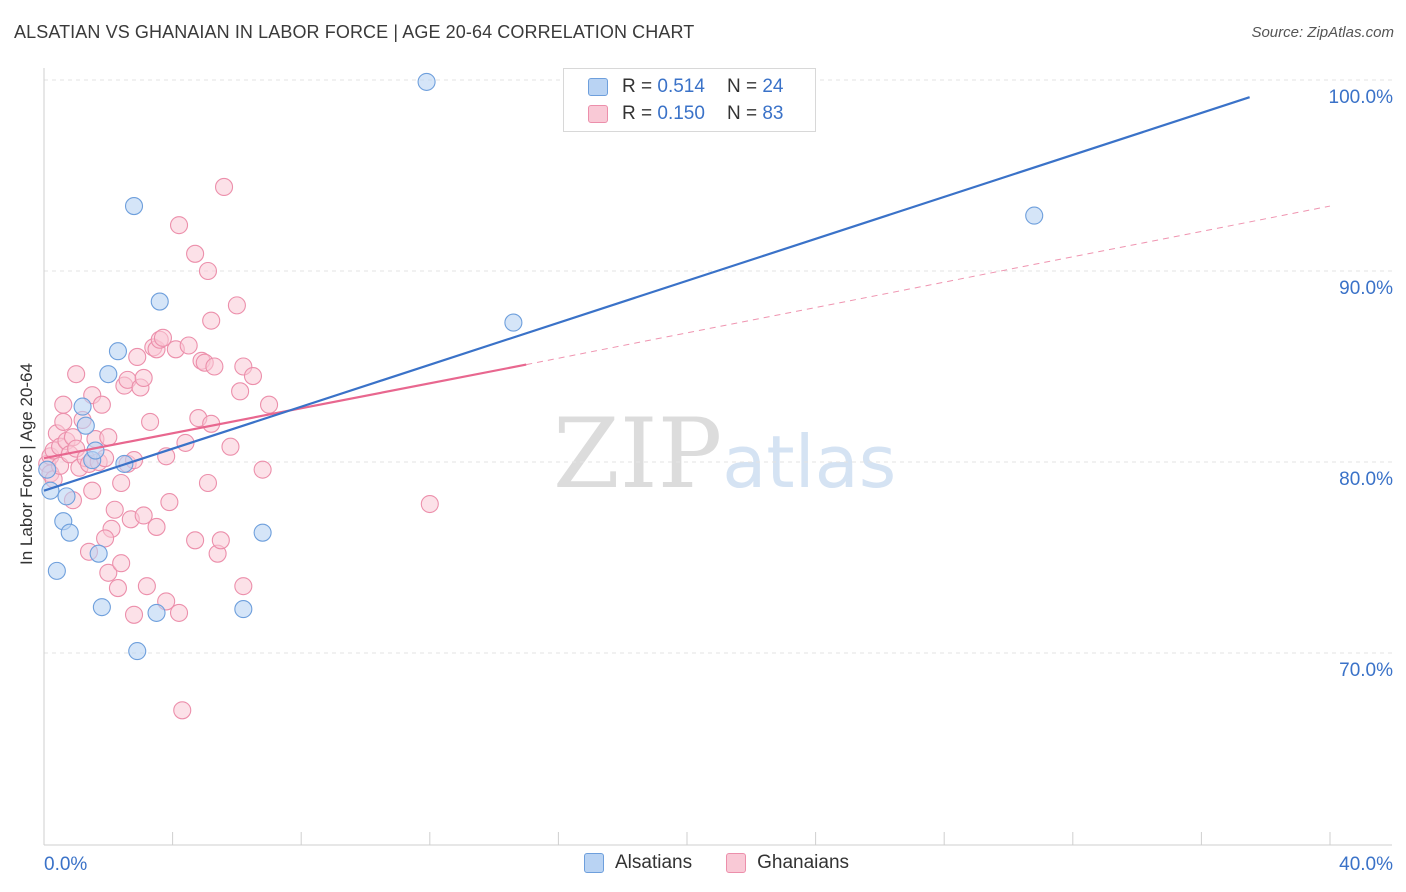 The width and height of the screenshot is (1406, 892). I want to click on legend-item-alsatians: Alsatians, so click(638, 863).